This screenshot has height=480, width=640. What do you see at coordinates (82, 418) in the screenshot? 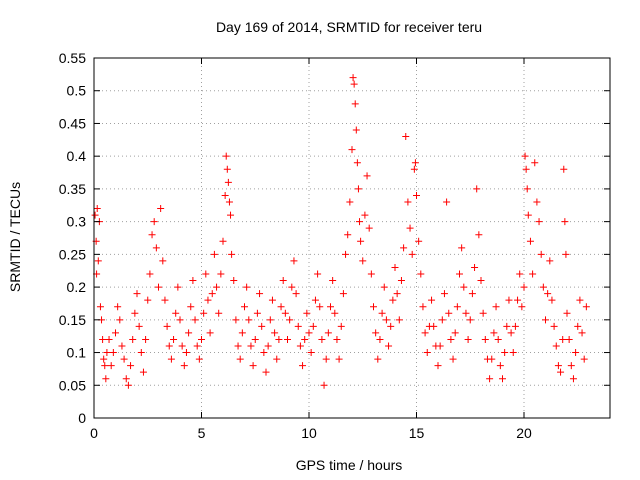
I see `y-tick-label: 0` at bounding box center [82, 418].